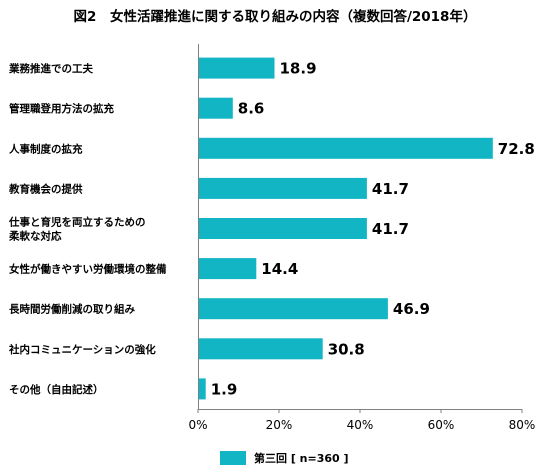 Image resolution: width=550 pixels, height=472 pixels. I want to click on x-tick-label-1: 20%, so click(279, 425).